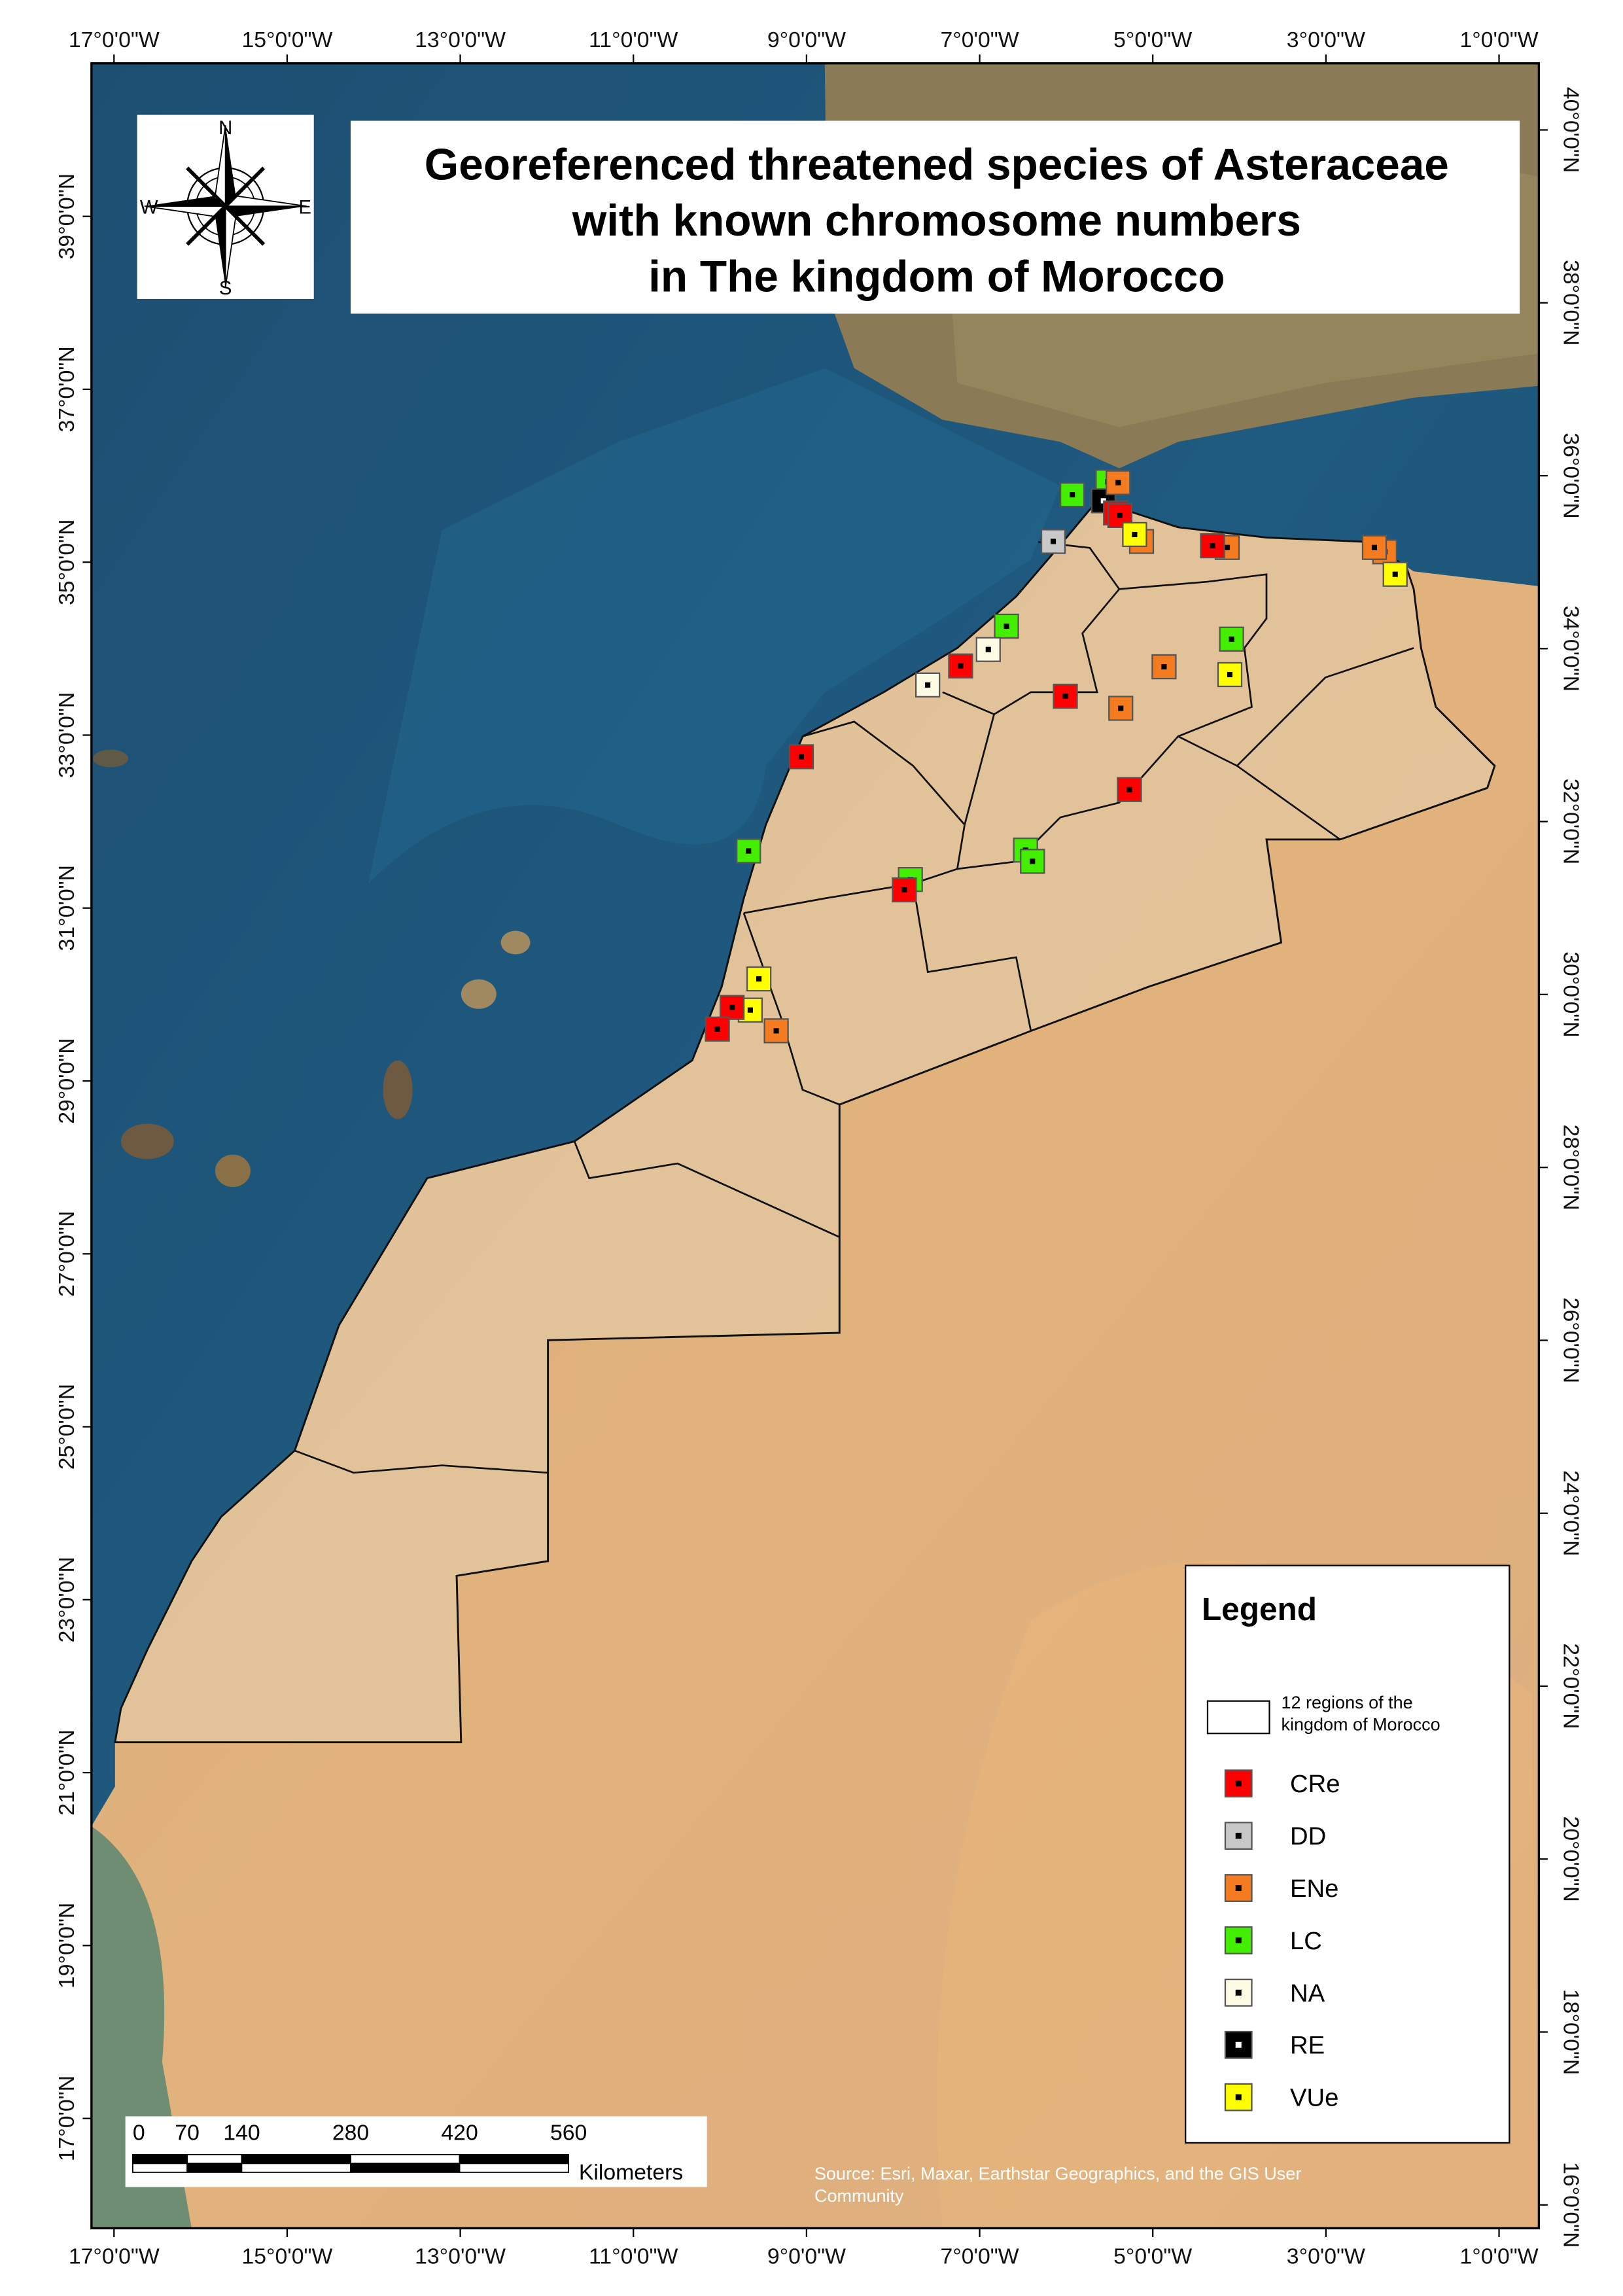 Image resolution: width=1623 pixels, height=2296 pixels. I want to click on y-tick-label: 34°0'0"N, so click(1571, 649).